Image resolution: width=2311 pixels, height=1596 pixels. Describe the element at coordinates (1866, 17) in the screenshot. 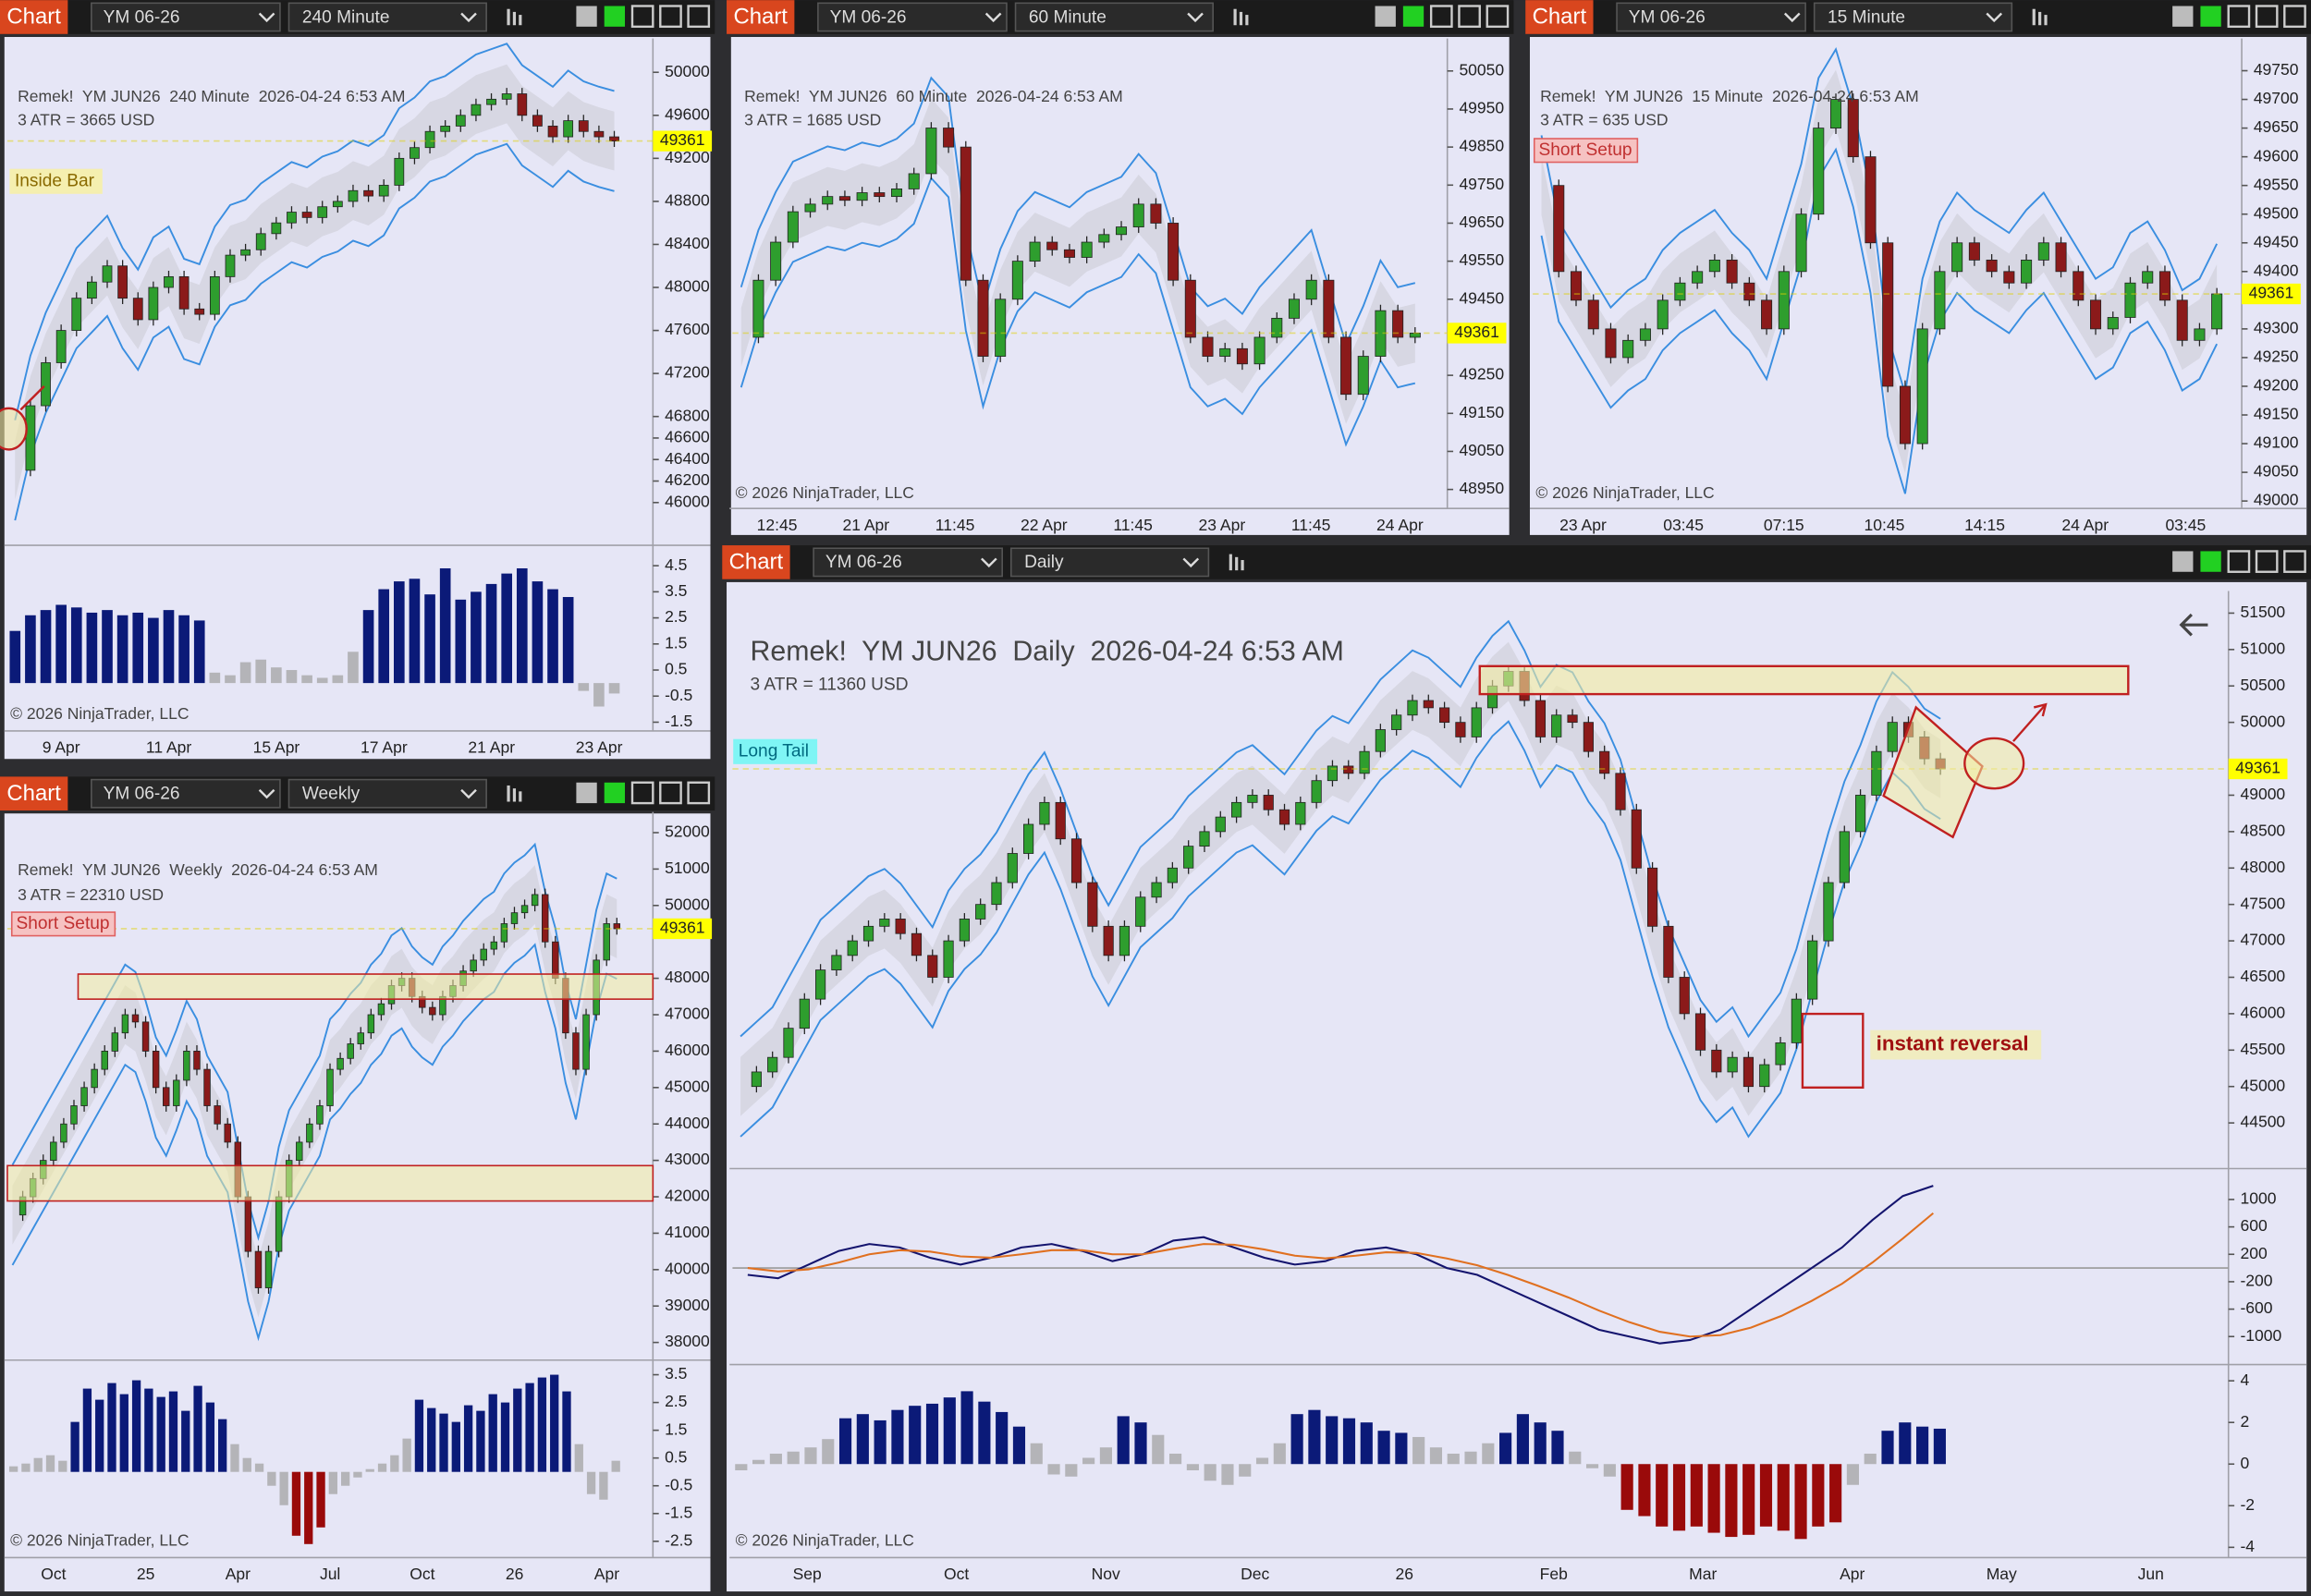

I see `timeframe: 15 Minute` at that location.